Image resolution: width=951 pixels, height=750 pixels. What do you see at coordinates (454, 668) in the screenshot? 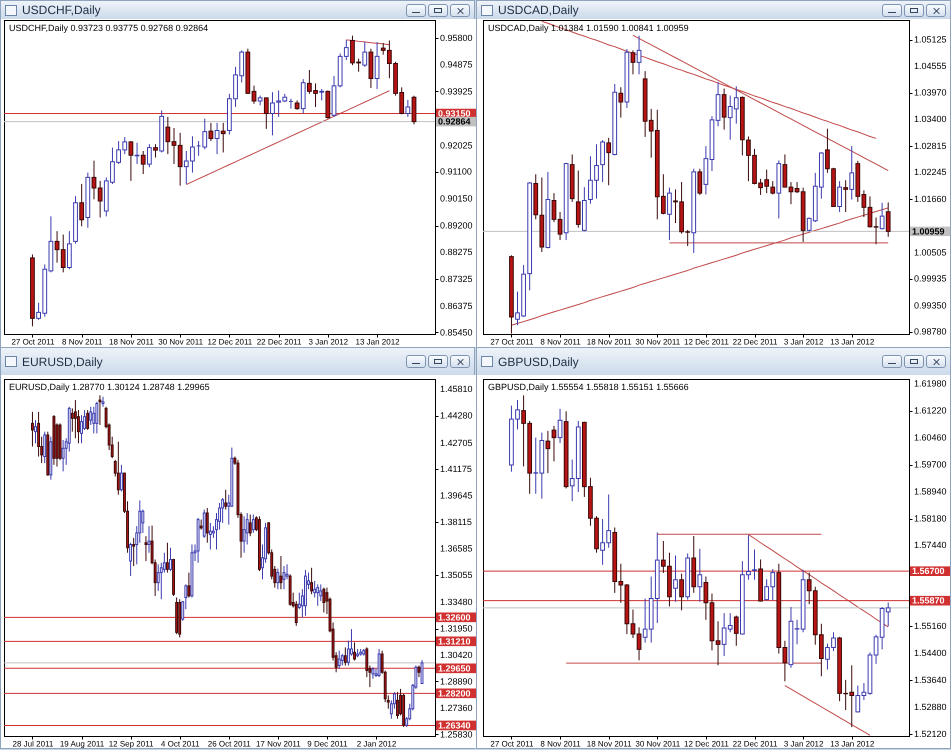
I see `ref-line-label: 1.29650` at bounding box center [454, 668].